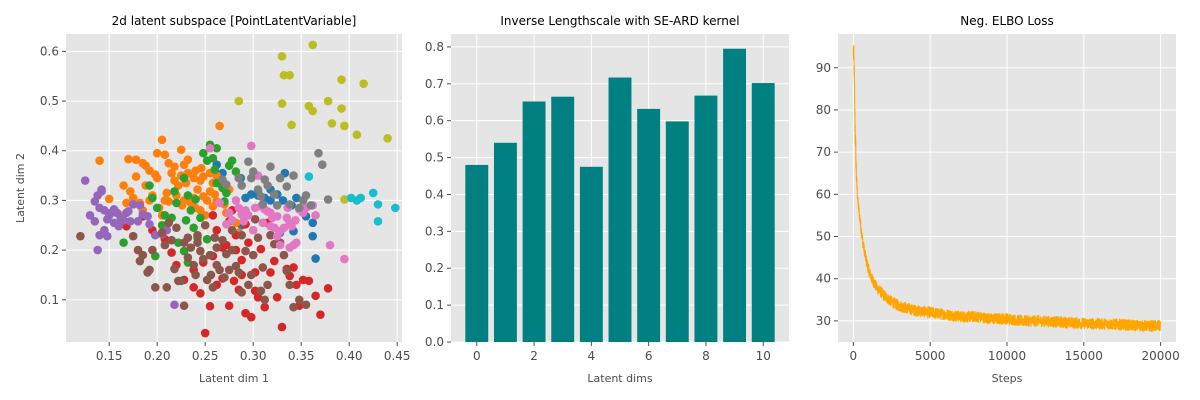 This screenshot has width=1200, height=400. Describe the element at coordinates (253, 356) in the screenshot. I see `scatter-xtick-label: 0.30` at that location.